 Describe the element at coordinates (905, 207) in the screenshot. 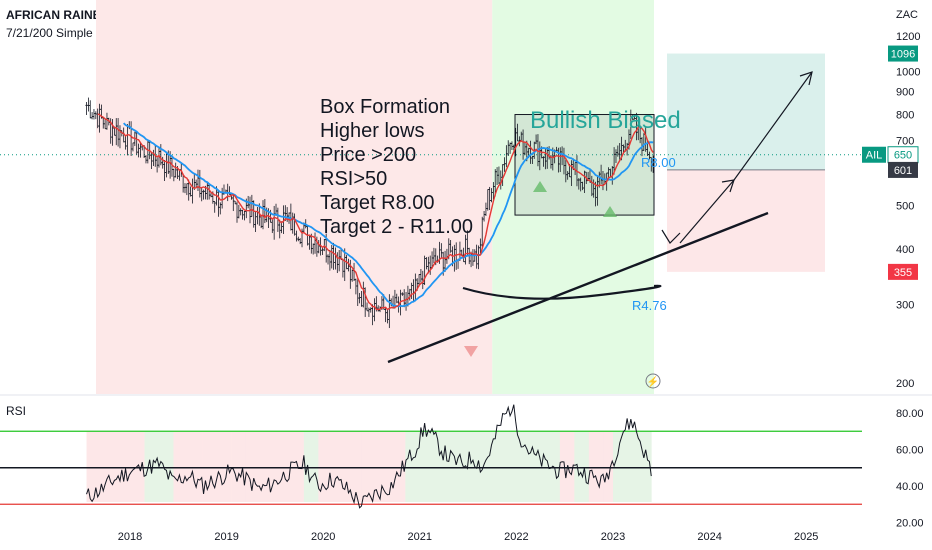

I see `price-tick-label: 500` at that location.